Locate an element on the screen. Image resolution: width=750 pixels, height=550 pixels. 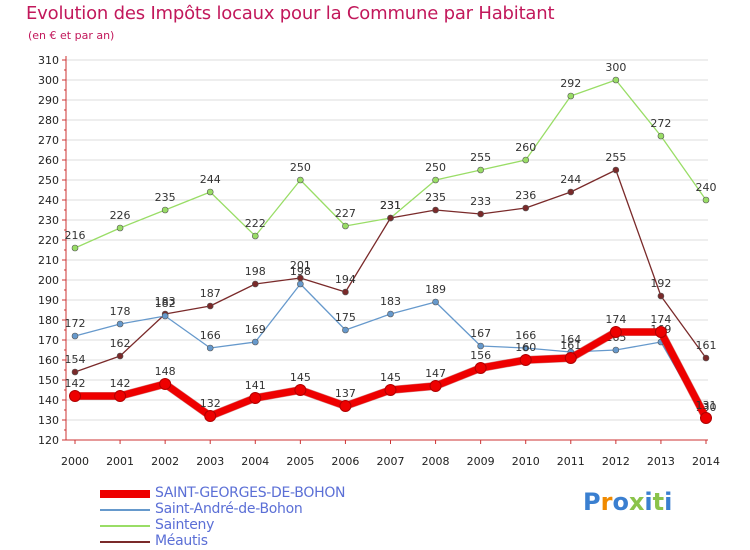
x-tick-label: 2014 is located at coordinates (706, 461).